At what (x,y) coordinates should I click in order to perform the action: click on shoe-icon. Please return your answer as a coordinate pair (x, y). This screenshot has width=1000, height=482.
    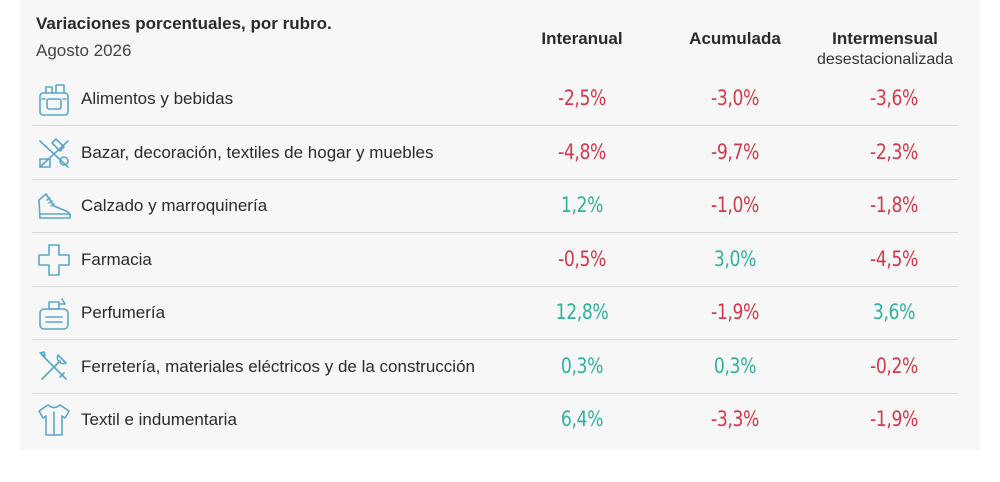
    Looking at the image, I should click on (54, 206).